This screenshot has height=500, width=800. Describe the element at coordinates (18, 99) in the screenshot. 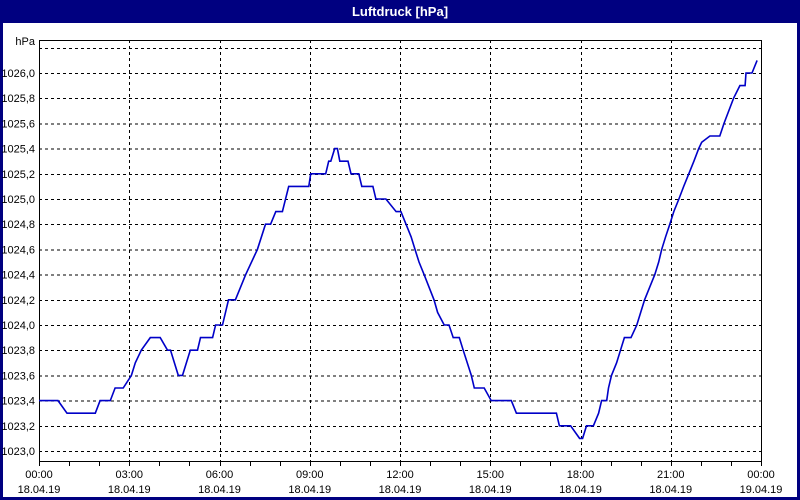

I see `y-axis-label: 1025,8` at that location.